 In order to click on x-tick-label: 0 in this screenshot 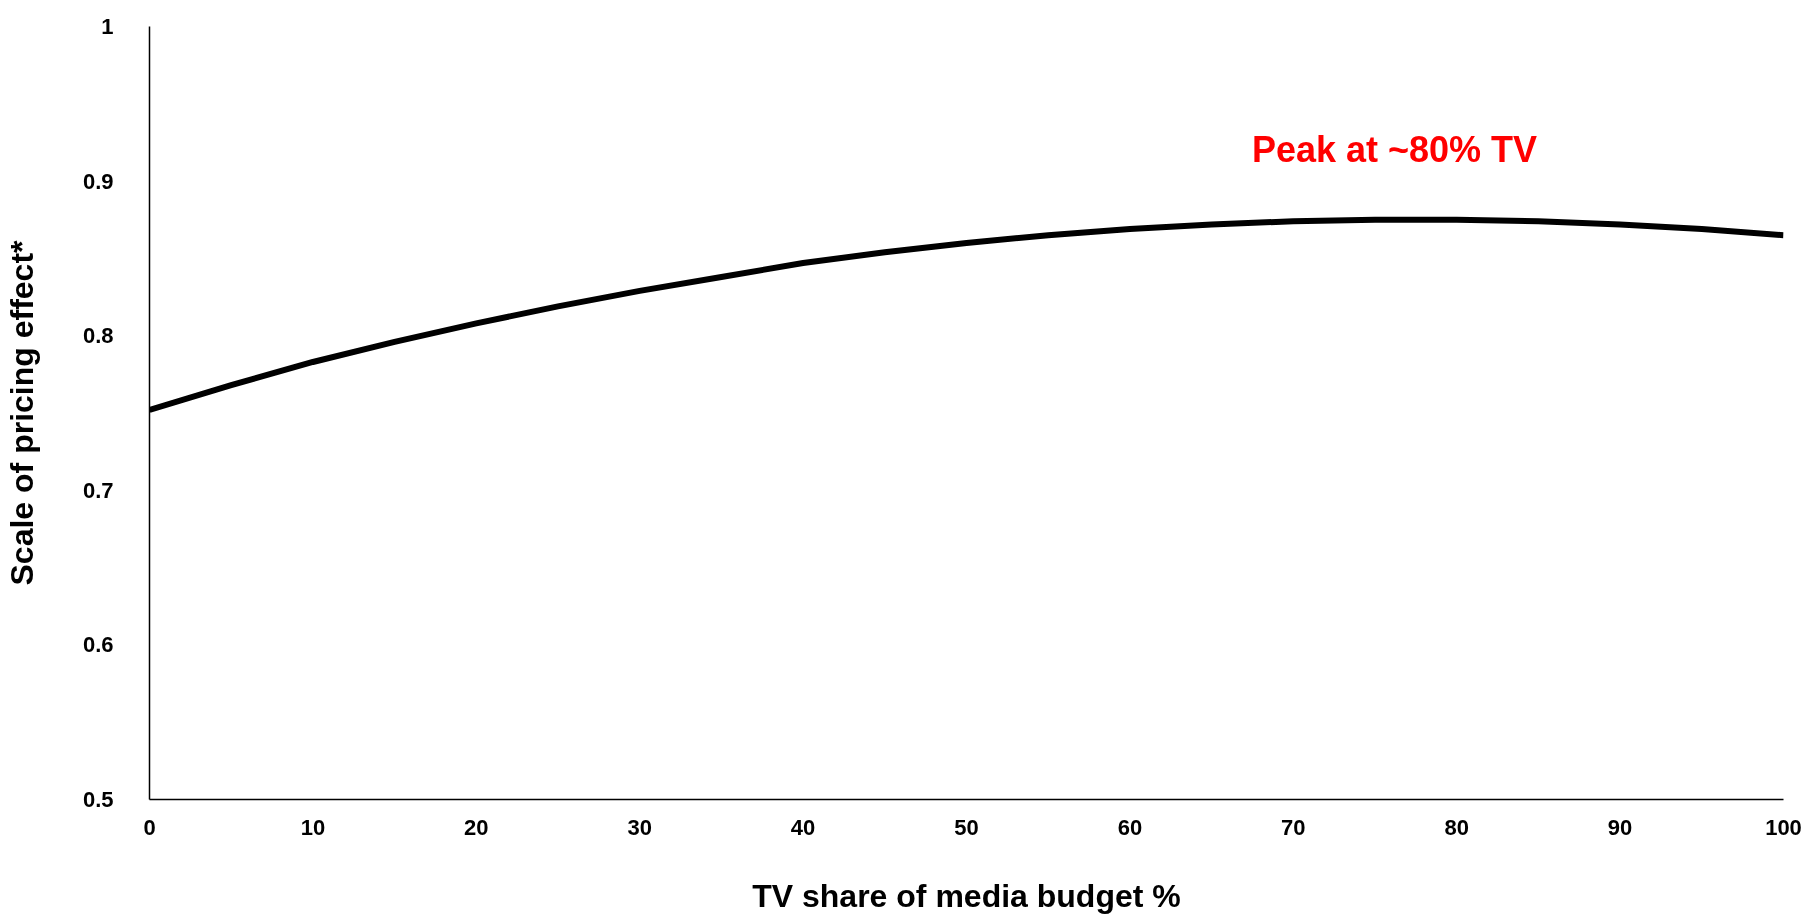, I will do `click(149, 827)`.